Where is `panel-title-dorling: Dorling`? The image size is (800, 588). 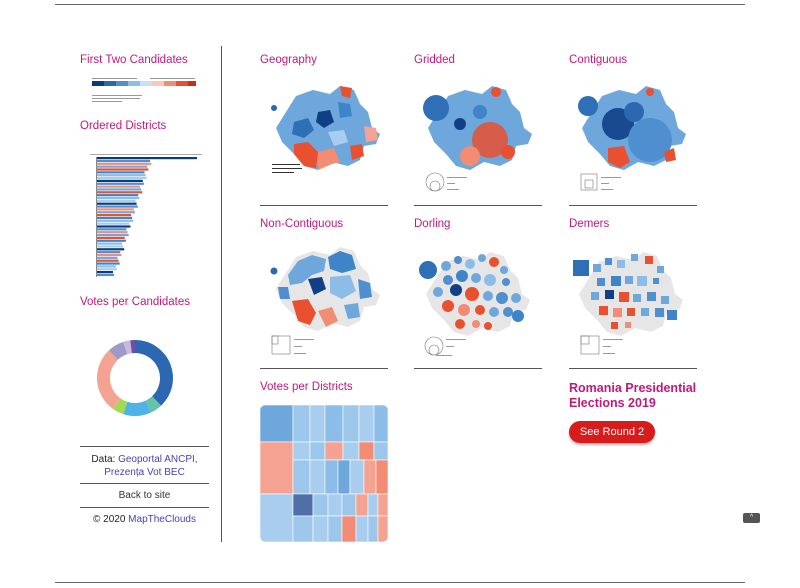
panel-title-dorling: Dorling is located at coordinates (432, 224).